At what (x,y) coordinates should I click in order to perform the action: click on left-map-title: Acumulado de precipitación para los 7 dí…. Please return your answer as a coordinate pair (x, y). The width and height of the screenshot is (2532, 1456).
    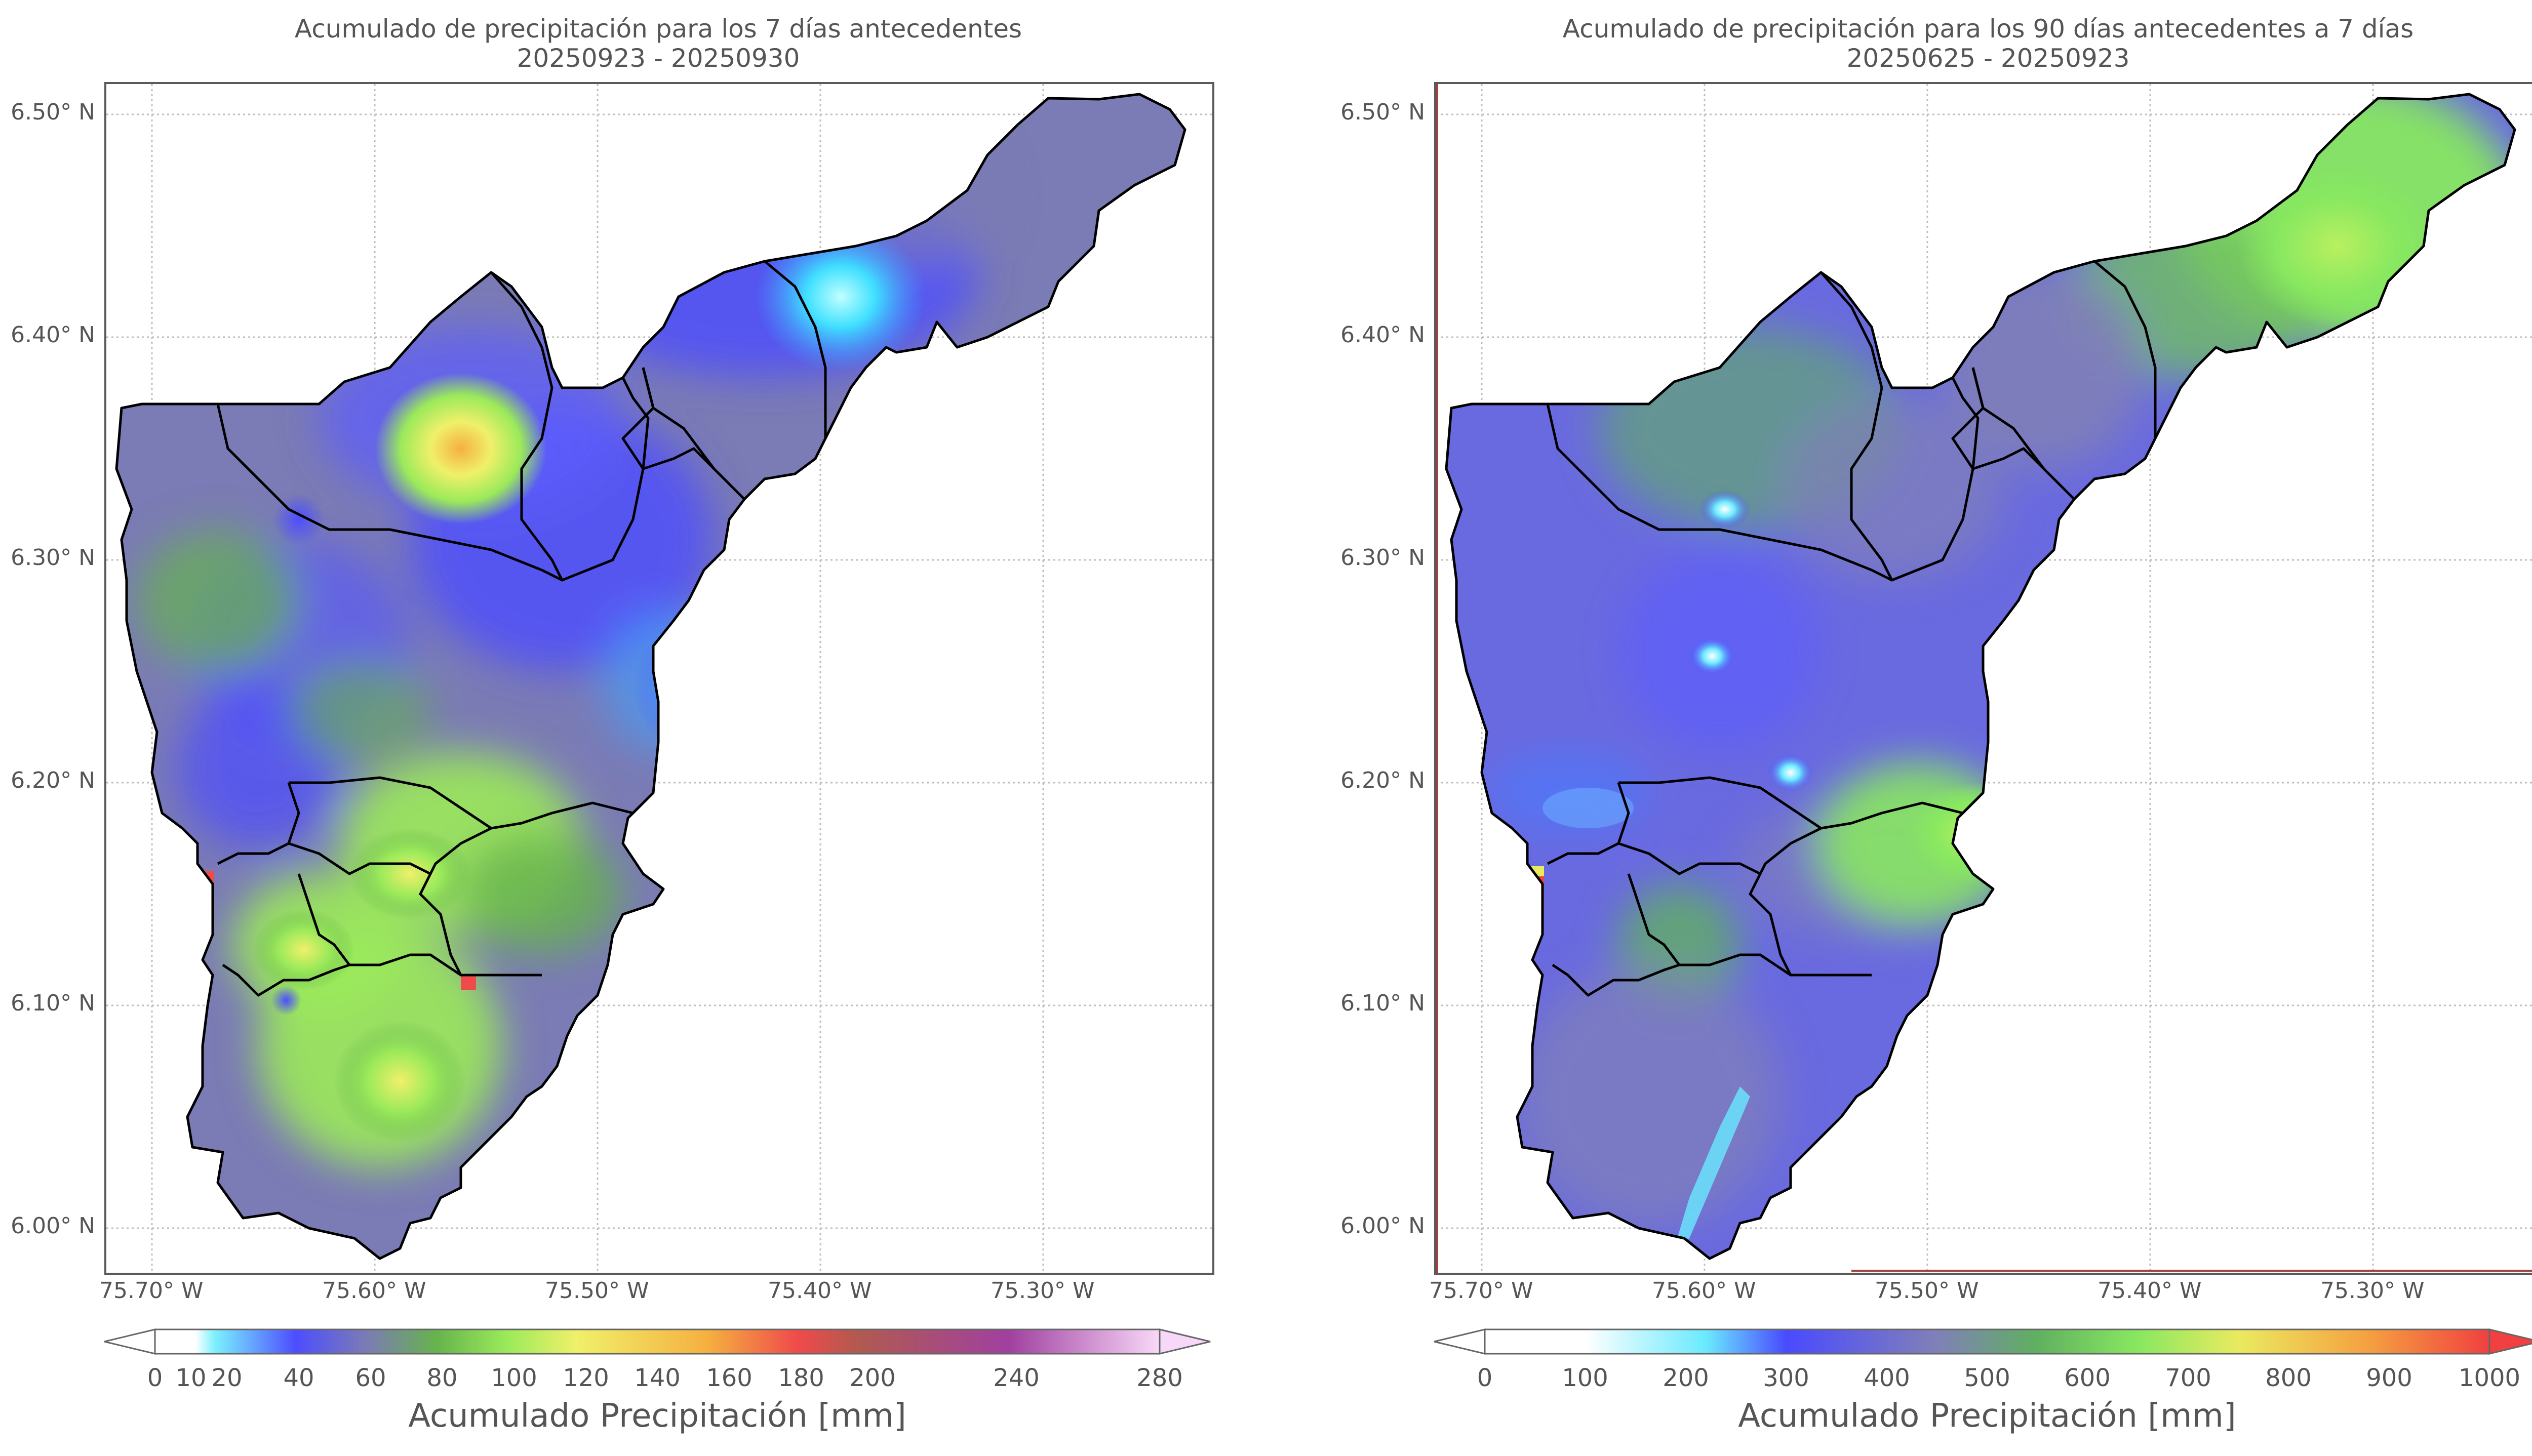
    Looking at the image, I should click on (658, 43).